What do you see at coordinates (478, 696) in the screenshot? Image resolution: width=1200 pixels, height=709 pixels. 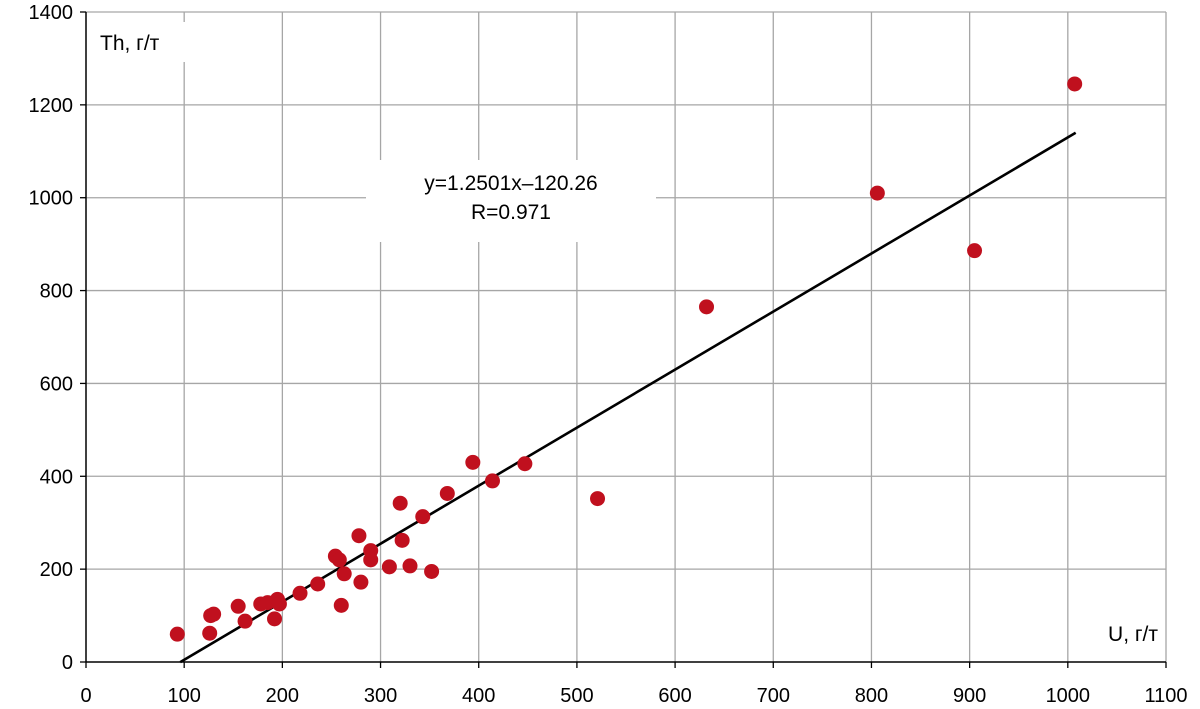 I see `x-tick-label: 400` at bounding box center [478, 696].